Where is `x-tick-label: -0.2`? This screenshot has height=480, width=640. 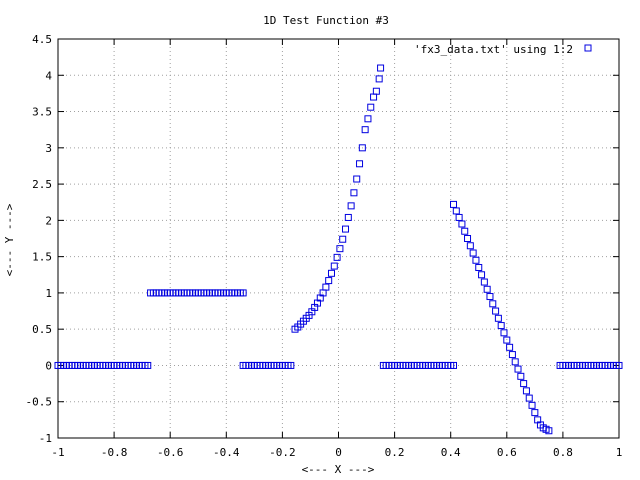 x-tick-label: -0.2 is located at coordinates (282, 452).